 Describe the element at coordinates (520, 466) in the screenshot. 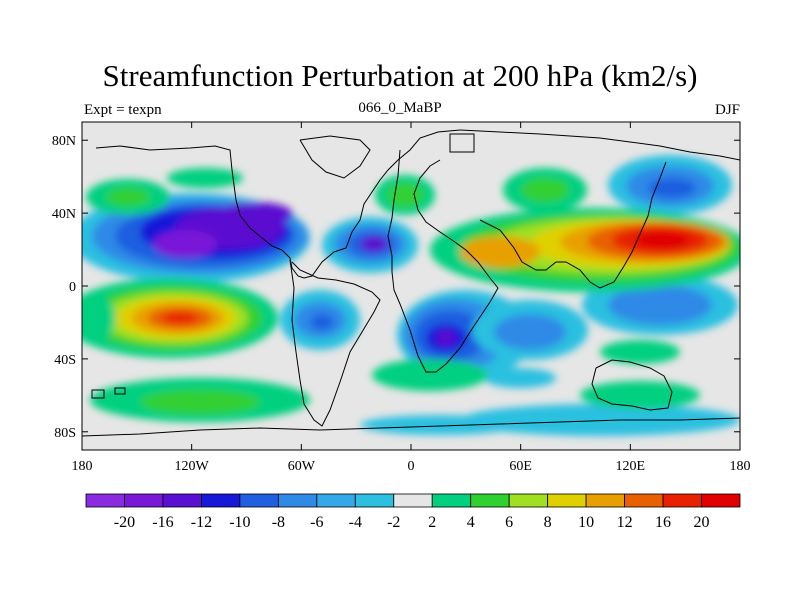

I see `x-tick-label: 60E` at that location.